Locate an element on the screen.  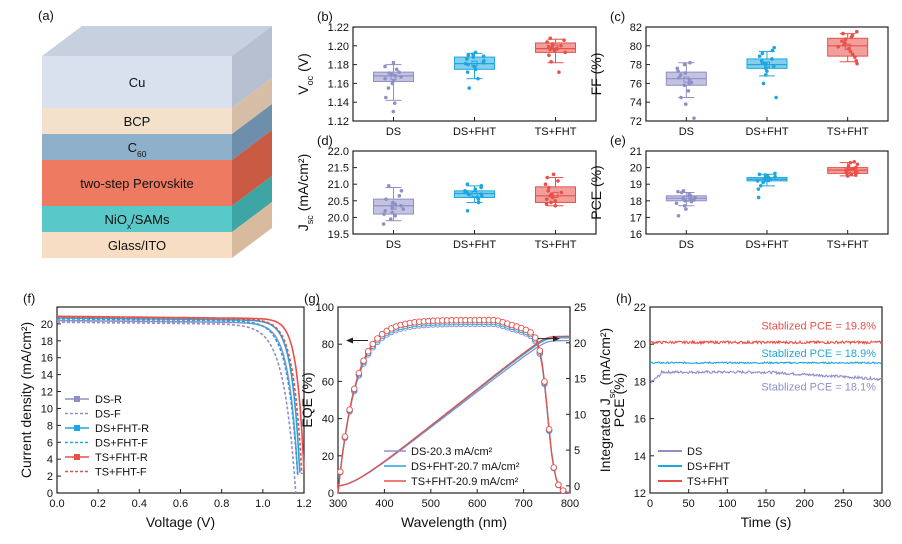
xtick-label-d: DS+FHT is located at coordinates (474, 245).